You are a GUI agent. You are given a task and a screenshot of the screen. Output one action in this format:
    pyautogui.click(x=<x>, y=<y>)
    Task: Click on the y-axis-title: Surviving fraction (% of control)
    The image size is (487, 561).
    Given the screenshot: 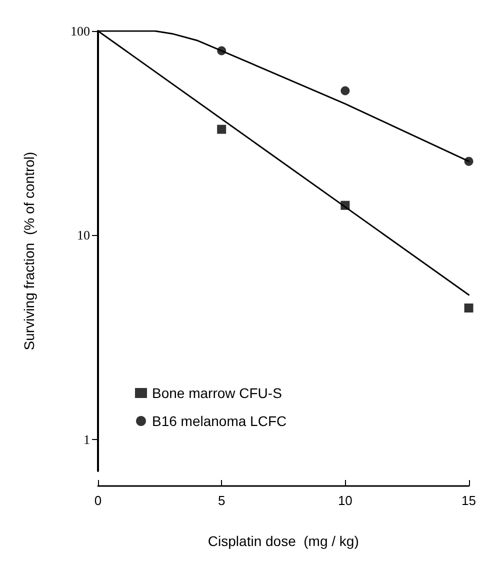 What is the action you would take?
    pyautogui.click(x=29, y=251)
    